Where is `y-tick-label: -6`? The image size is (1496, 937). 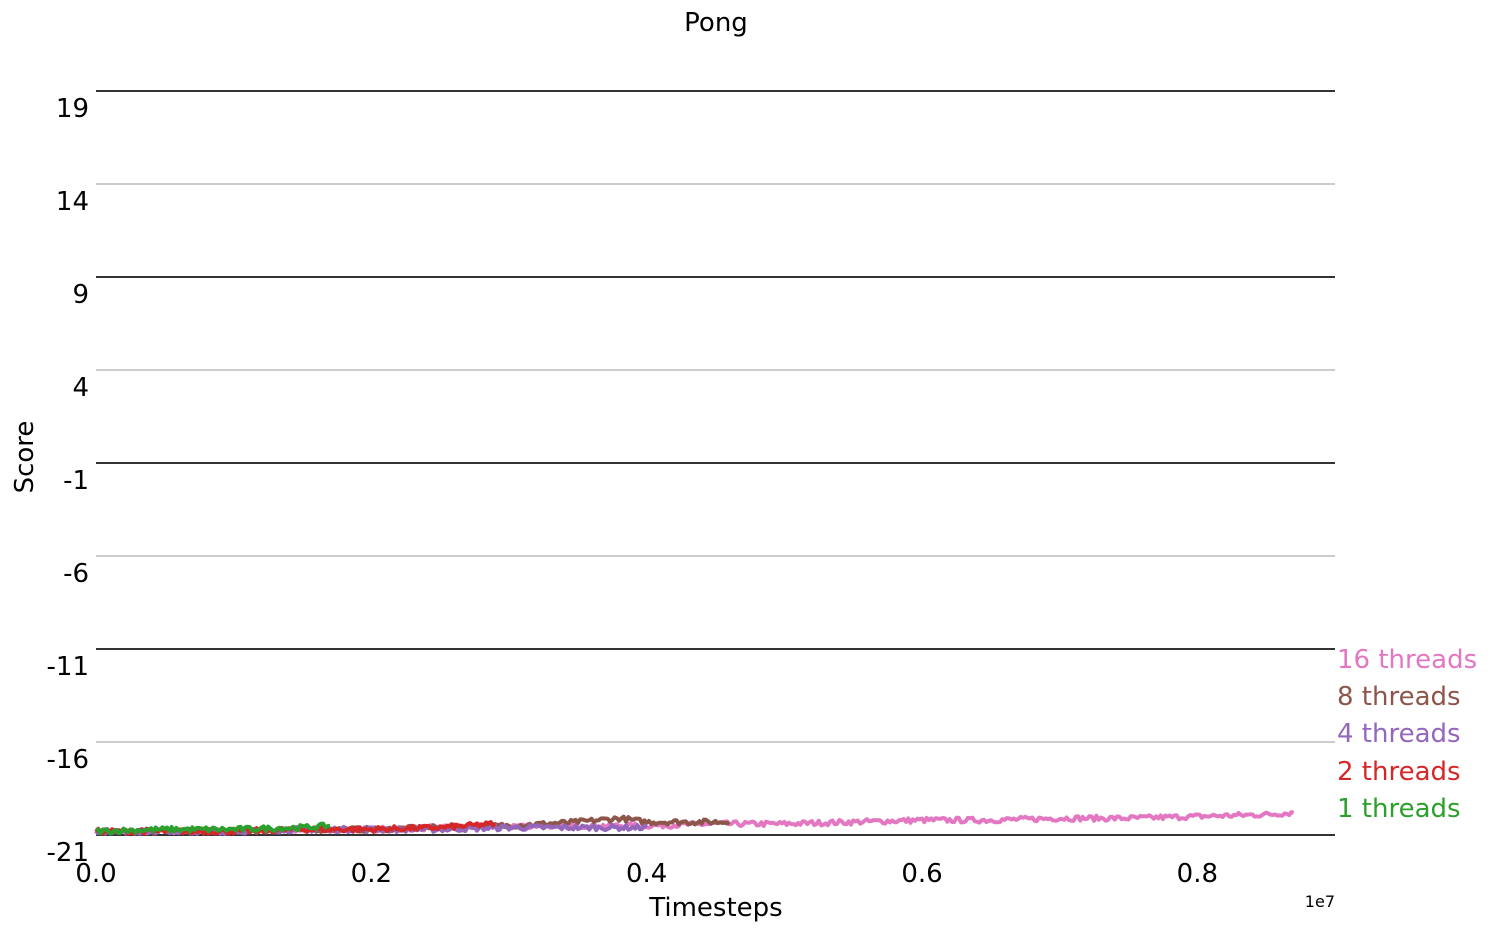
y-tick-label: -6 is located at coordinates (76, 574).